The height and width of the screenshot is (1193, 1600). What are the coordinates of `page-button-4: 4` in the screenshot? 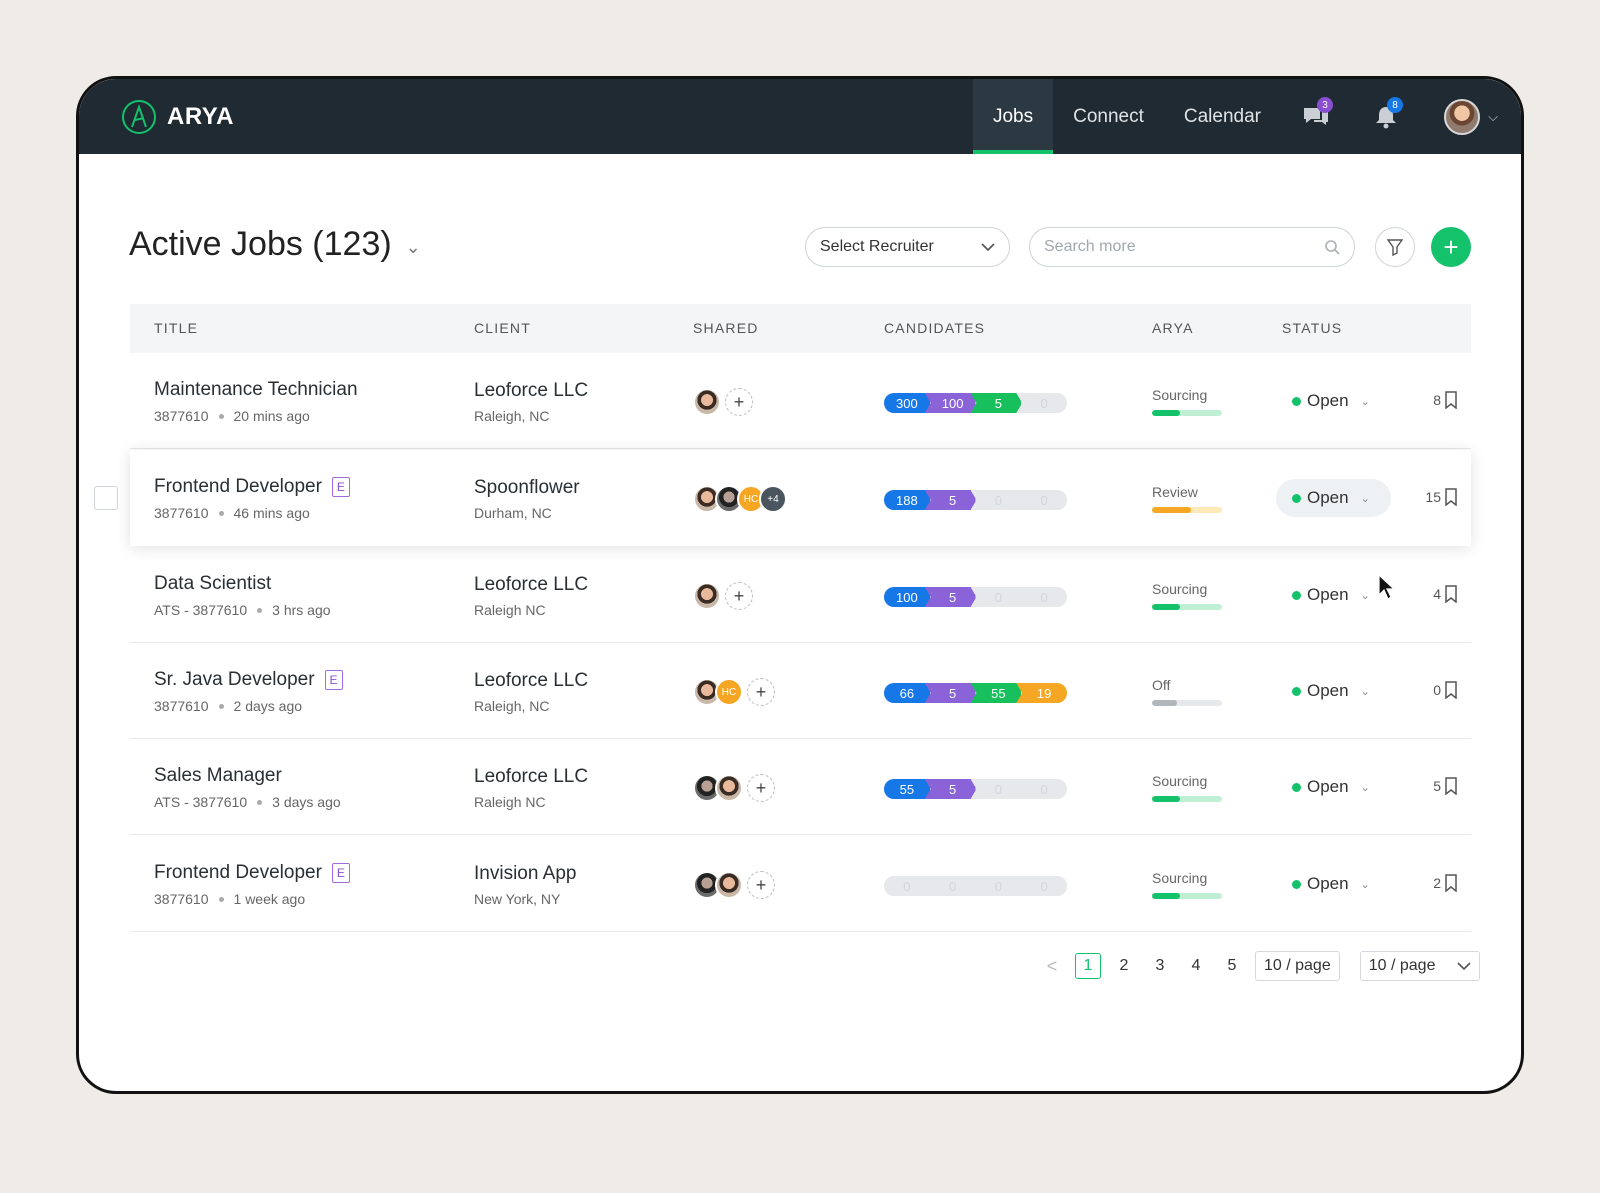 It's located at (1196, 965).